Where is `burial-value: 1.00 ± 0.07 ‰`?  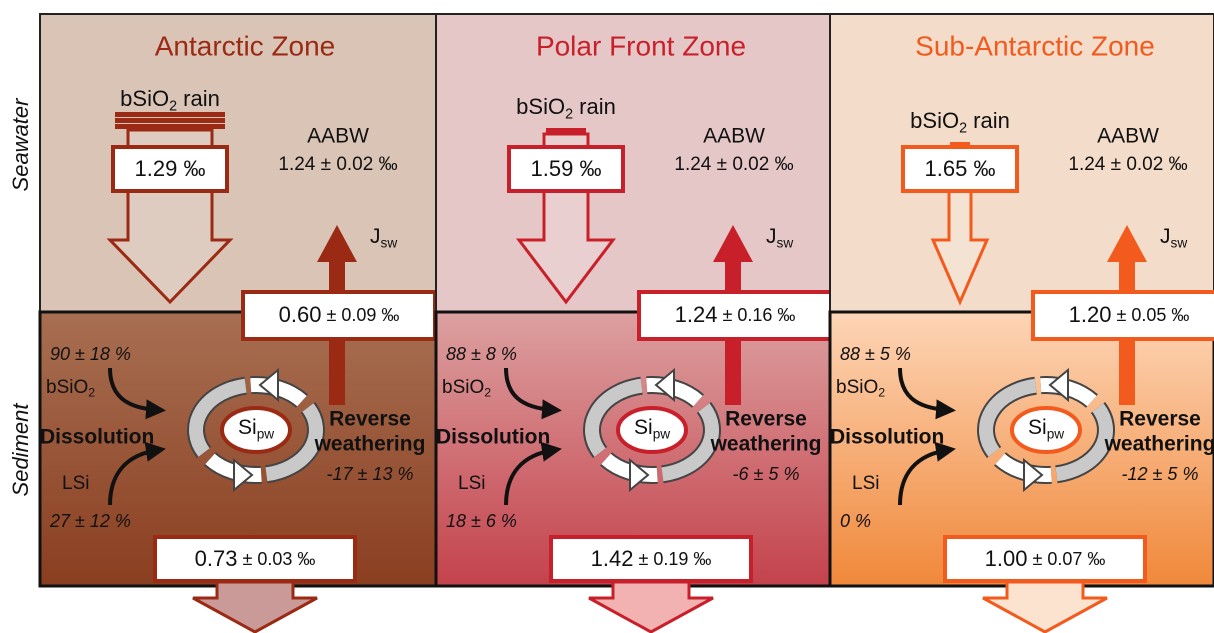 burial-value: 1.00 ± 0.07 ‰ is located at coordinates (1045, 558).